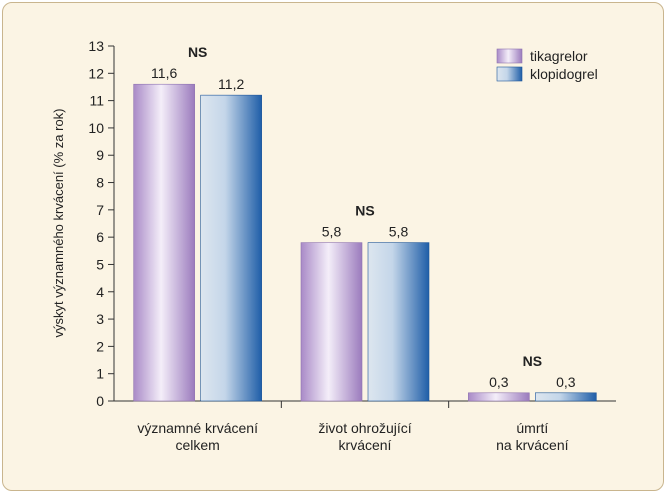  Describe the element at coordinates (100, 374) in the screenshot. I see `y-tick-label: 1` at that location.